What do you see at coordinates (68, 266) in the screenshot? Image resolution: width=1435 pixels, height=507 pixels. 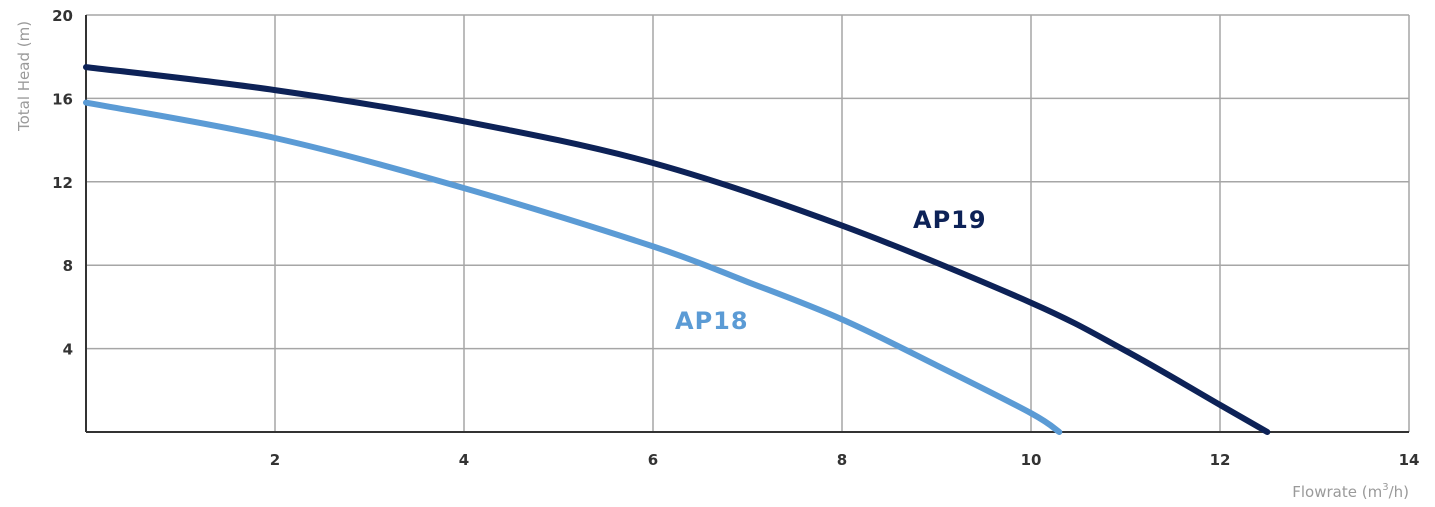 I see `y-tick-label-8: 8` at bounding box center [68, 266].